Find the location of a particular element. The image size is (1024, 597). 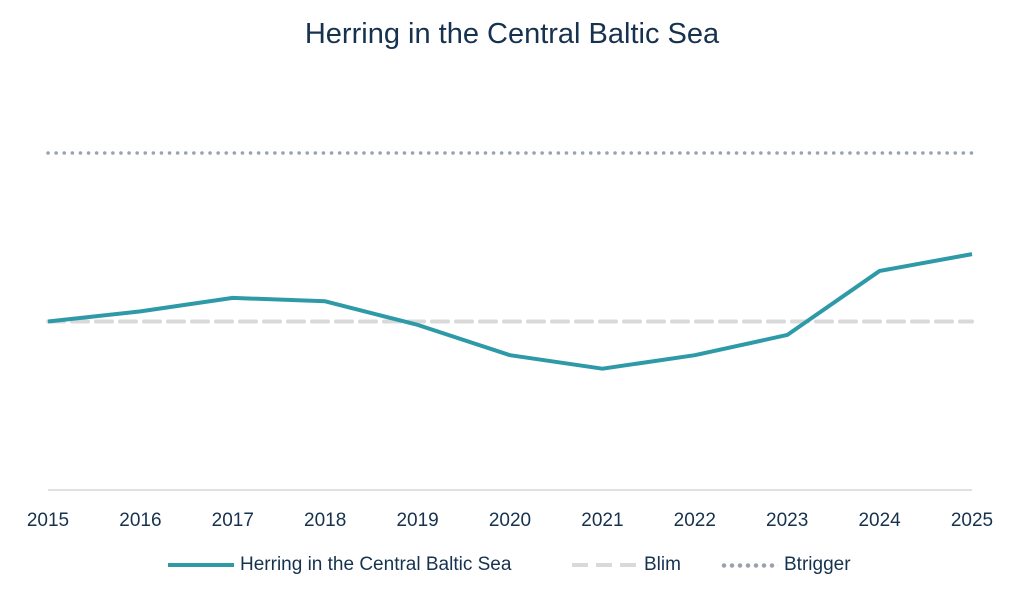

x-tick-label: 2023 is located at coordinates (787, 520).